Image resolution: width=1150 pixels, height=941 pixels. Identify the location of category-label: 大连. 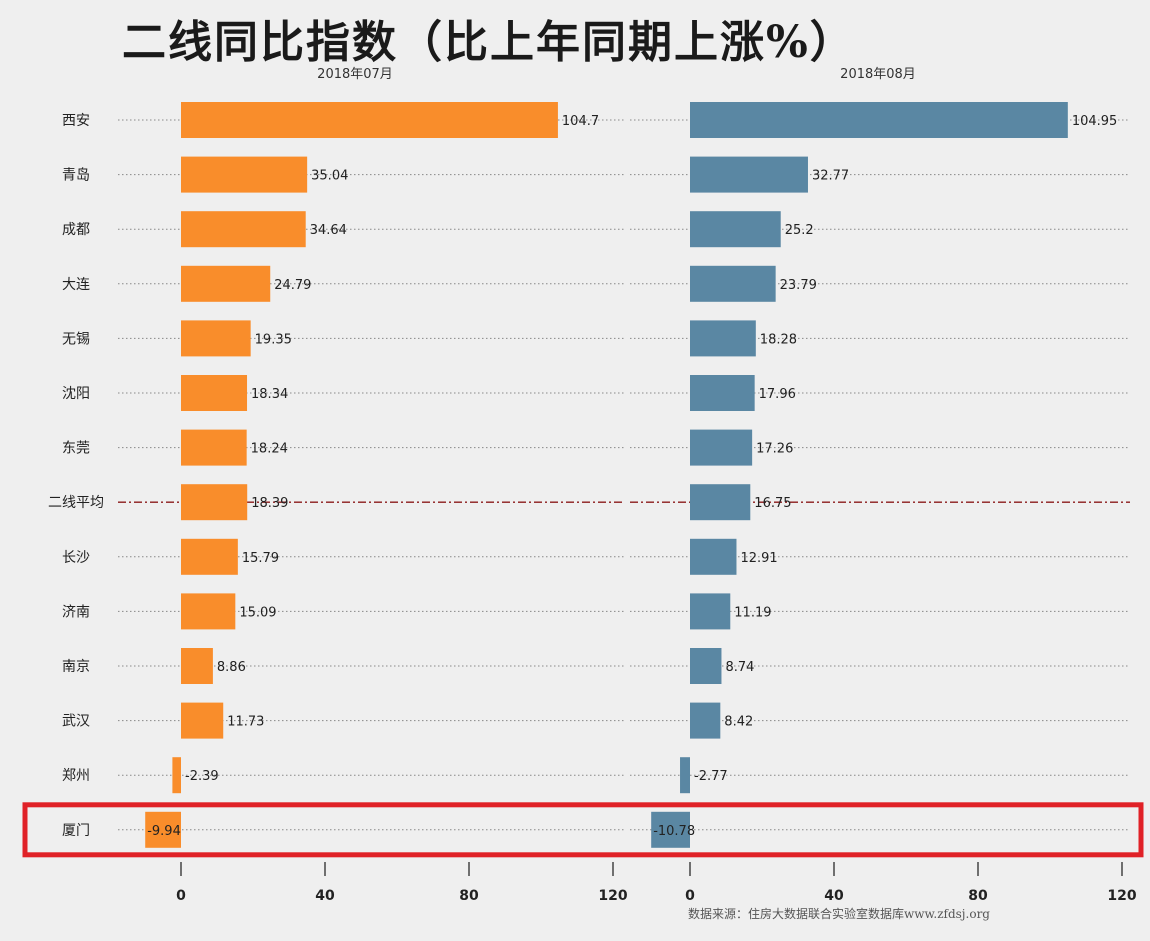
(76, 285).